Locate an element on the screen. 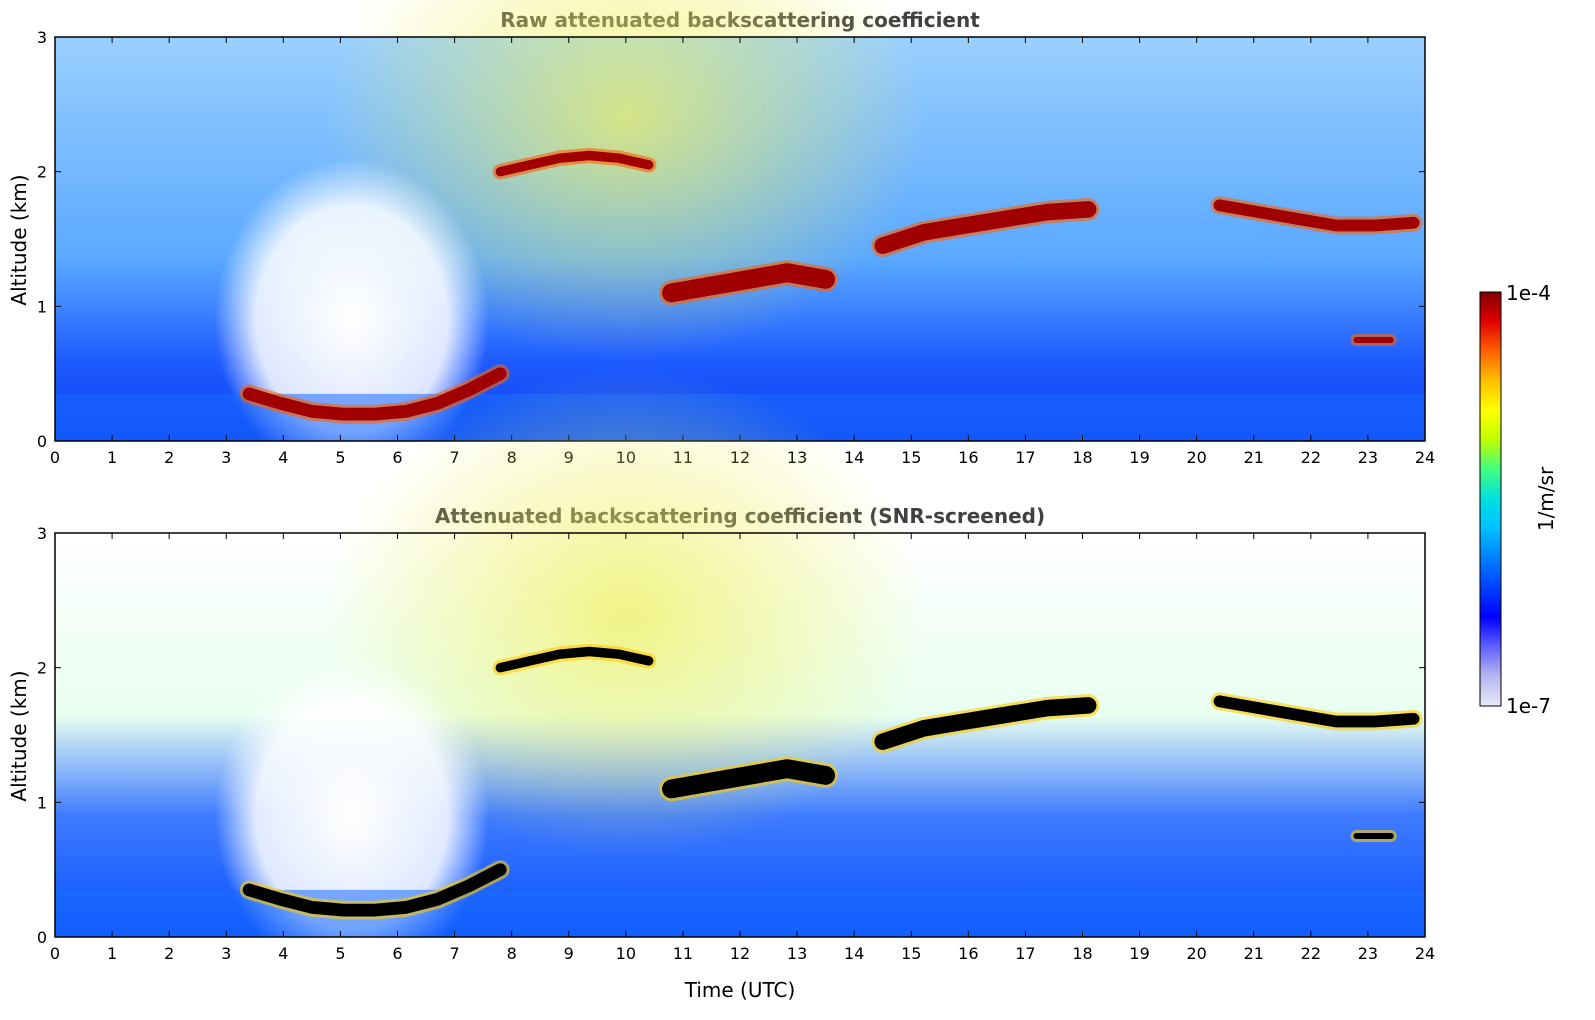  x-tick-label: 7 is located at coordinates (454, 953).